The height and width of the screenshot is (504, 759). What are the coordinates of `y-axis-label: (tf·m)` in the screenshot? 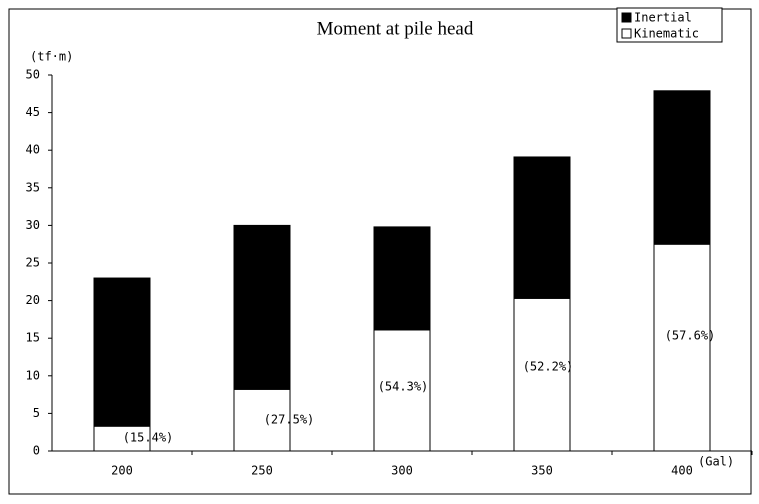 It's located at (51, 57).